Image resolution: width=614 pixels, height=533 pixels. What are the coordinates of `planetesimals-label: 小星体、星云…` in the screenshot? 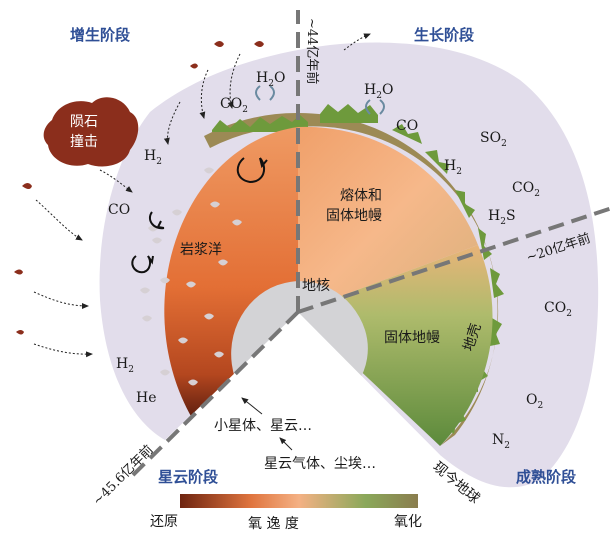 It's located at (263, 426).